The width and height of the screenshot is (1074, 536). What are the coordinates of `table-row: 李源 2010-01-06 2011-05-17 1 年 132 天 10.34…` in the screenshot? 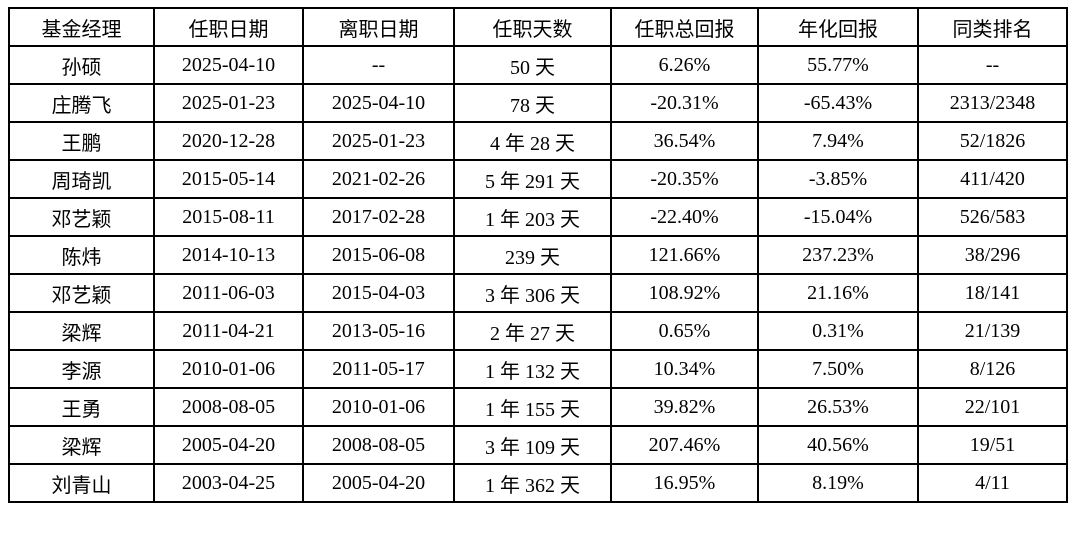 It's located at (538, 369).